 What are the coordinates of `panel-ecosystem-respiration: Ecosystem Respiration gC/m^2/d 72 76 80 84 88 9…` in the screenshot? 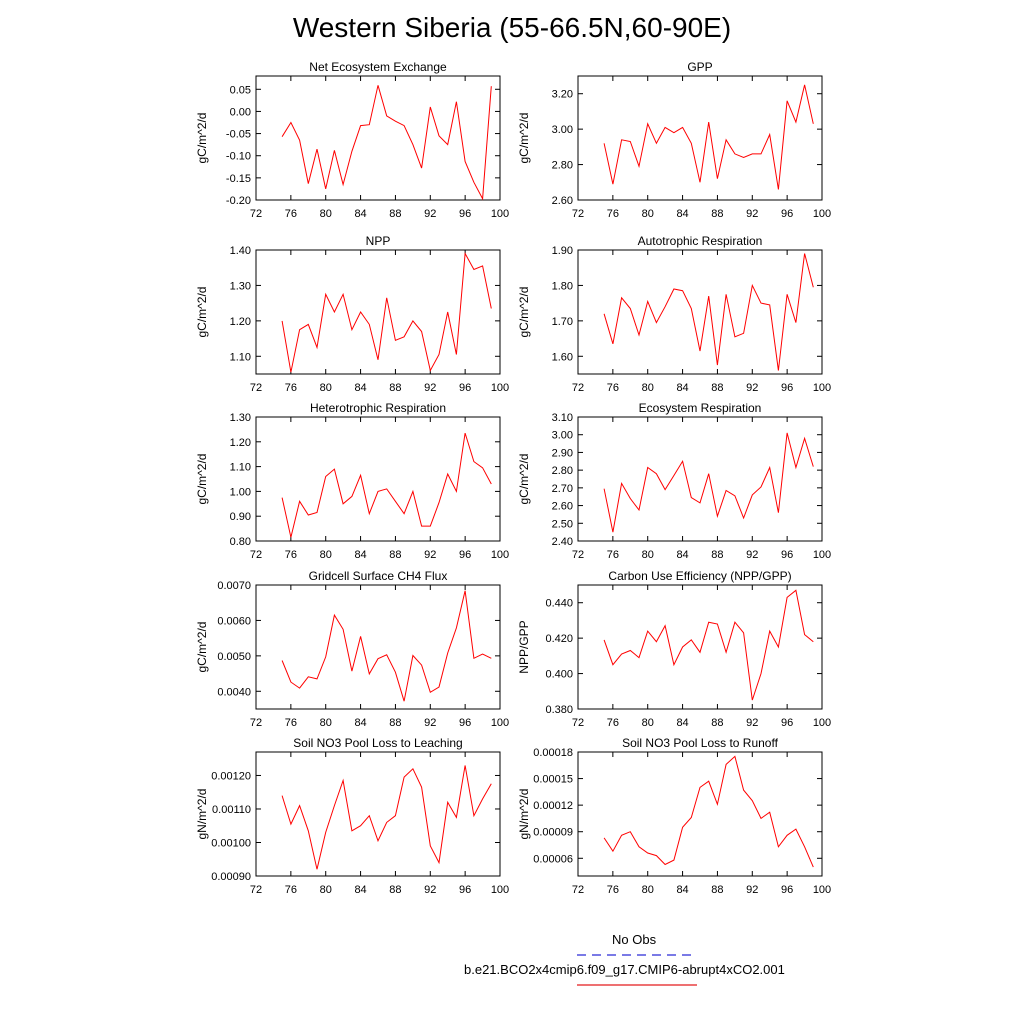 It's located at (674, 481).